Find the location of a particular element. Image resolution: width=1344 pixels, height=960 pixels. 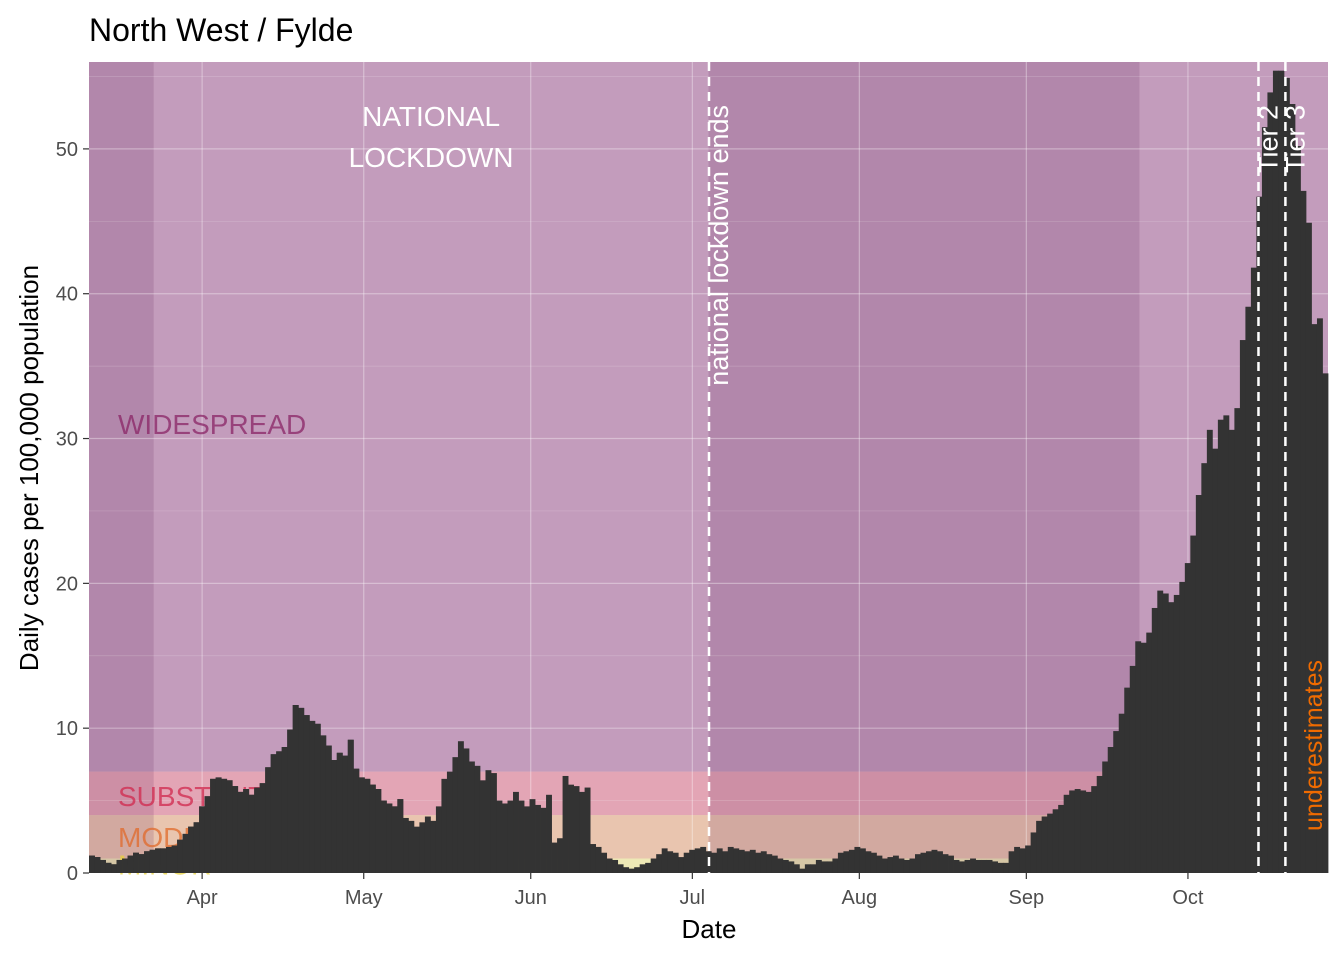

x-axis-title: Date is located at coordinates (709, 929).